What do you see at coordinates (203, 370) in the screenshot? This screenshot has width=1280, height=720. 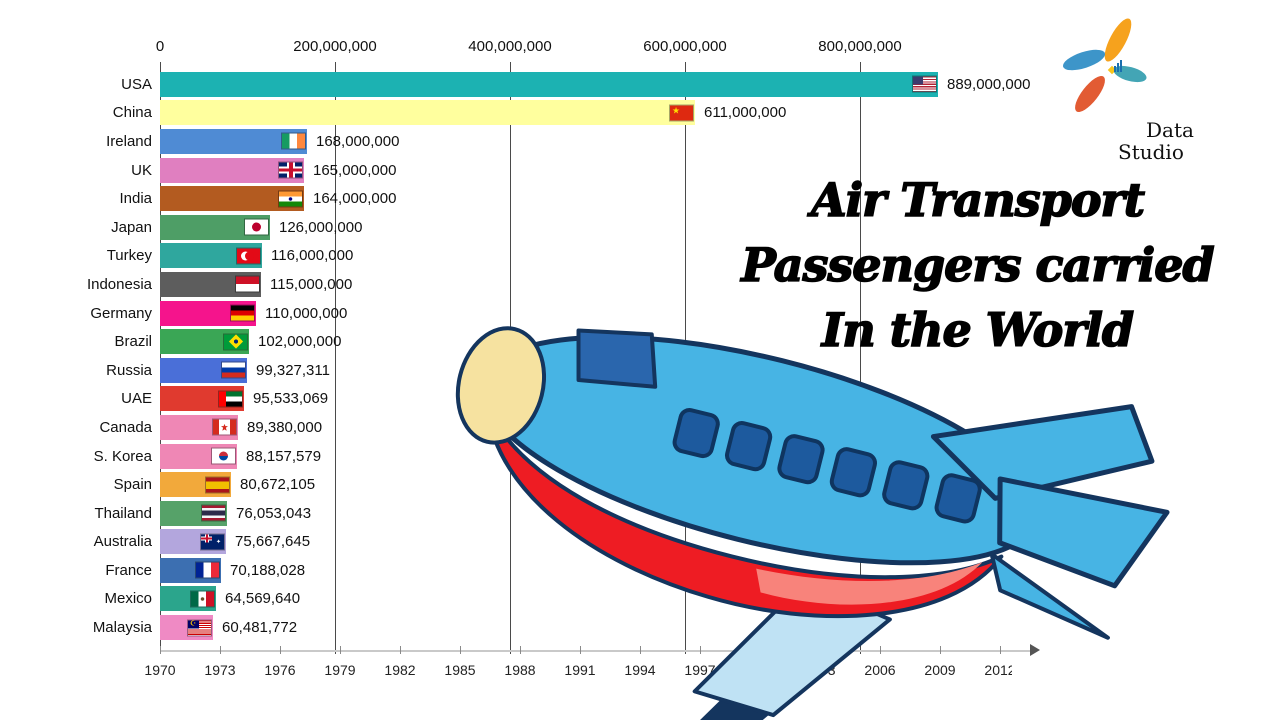 I see `bar-russia` at bounding box center [203, 370].